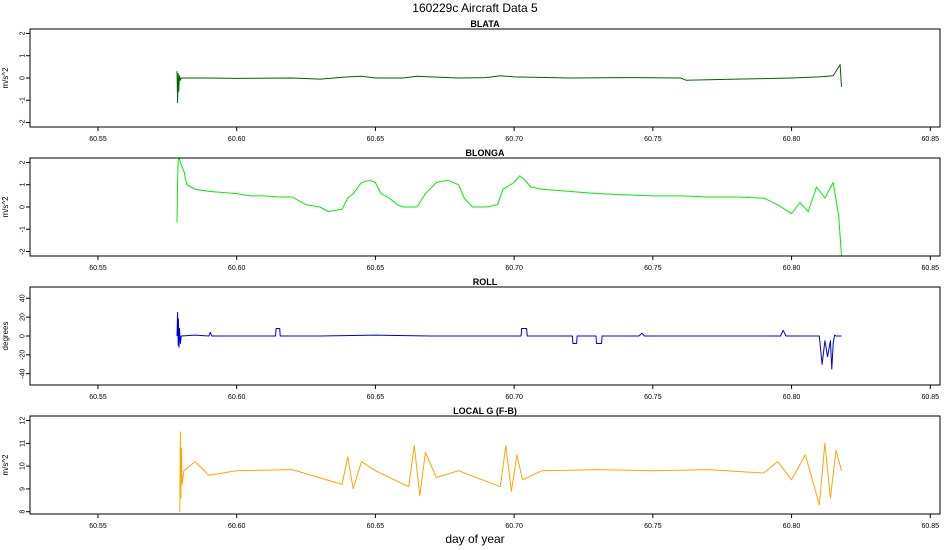 This screenshot has width=950, height=550. I want to click on y-tick-label: 10, so click(23, 466).